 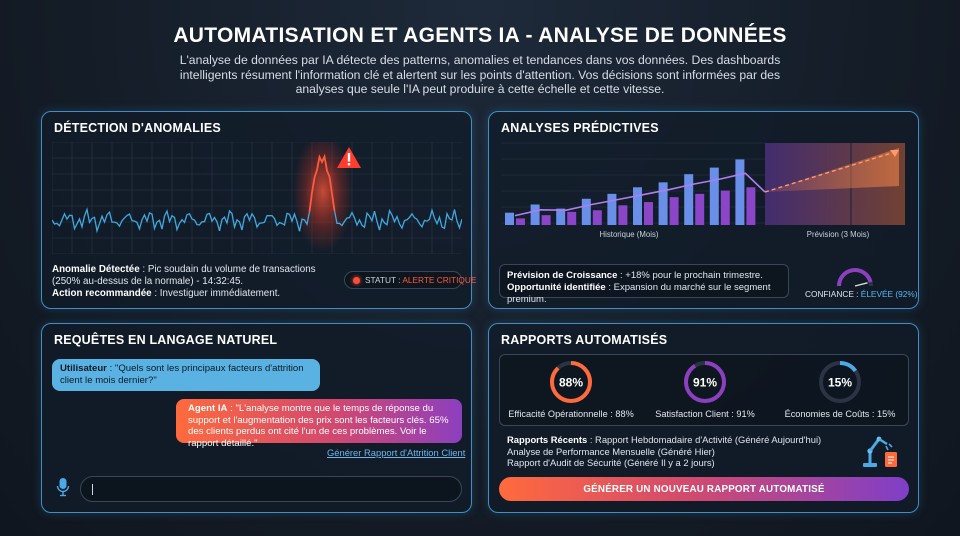 What do you see at coordinates (571, 414) in the screenshot?
I see `kpi-label: Efficacité Opérationnelle : 88%` at bounding box center [571, 414].